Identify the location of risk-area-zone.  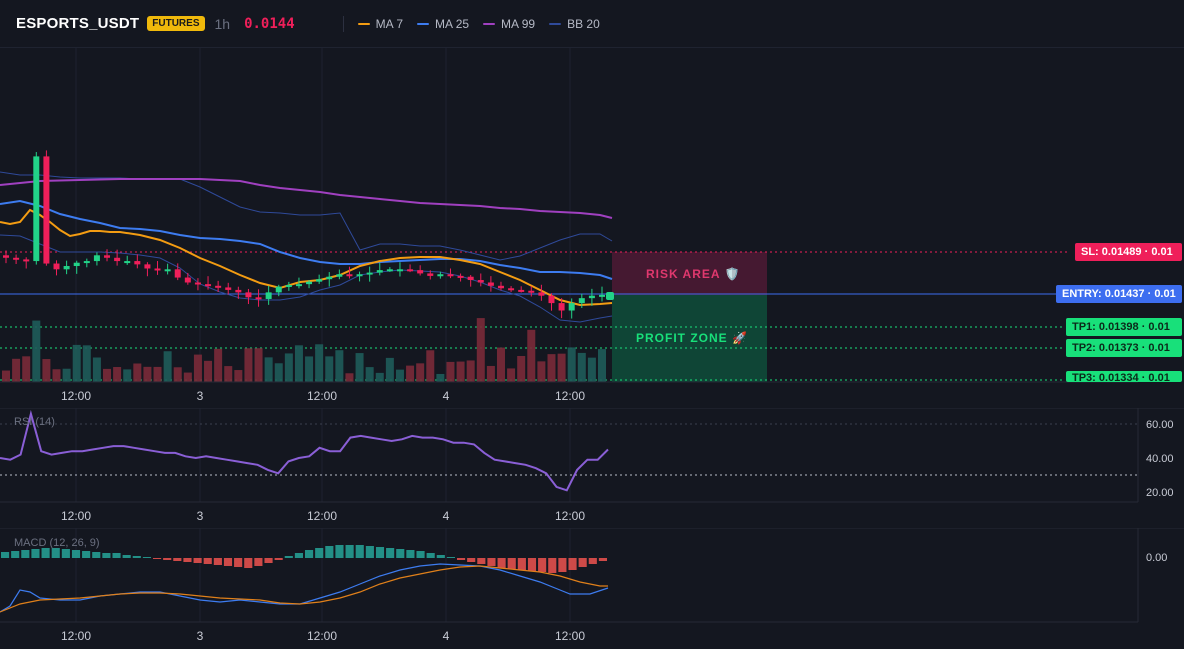
(689, 273).